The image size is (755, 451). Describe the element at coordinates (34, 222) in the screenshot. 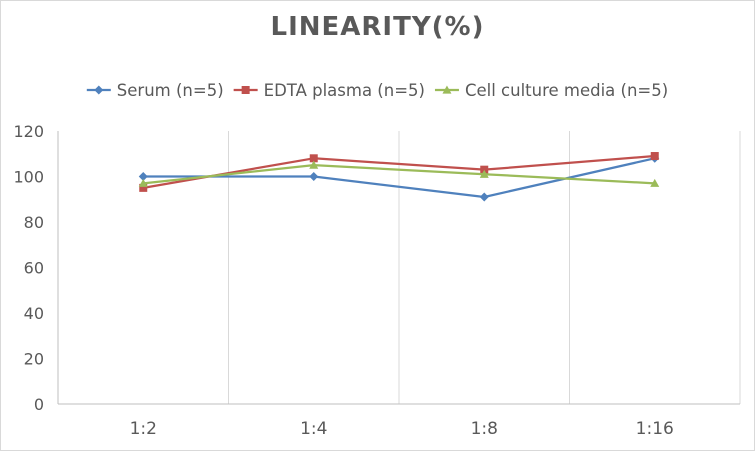

I see `y-tick-label: 80` at that location.